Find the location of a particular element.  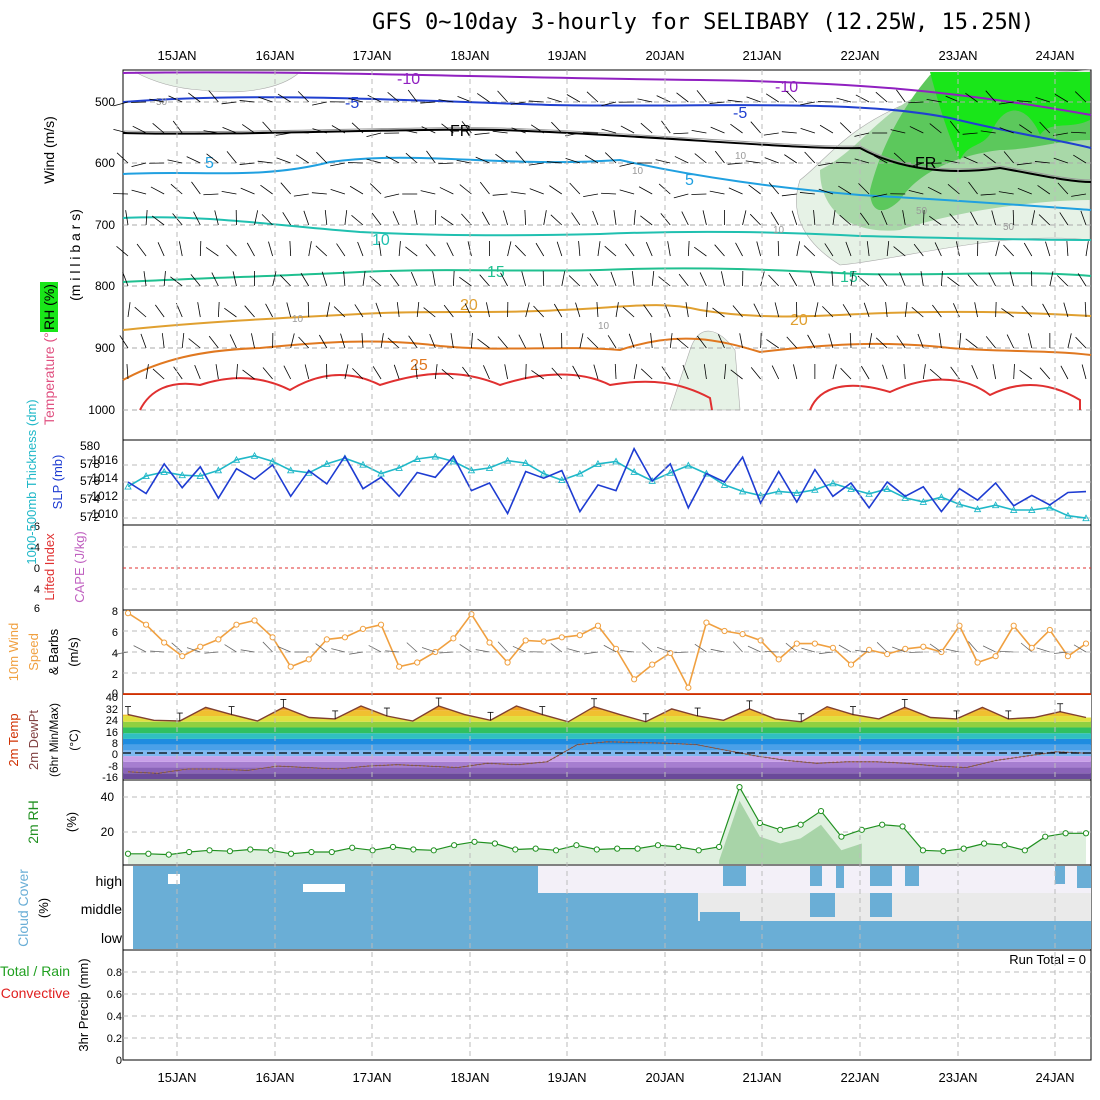

pressure-tick: 1000 is located at coordinates (101, 410).